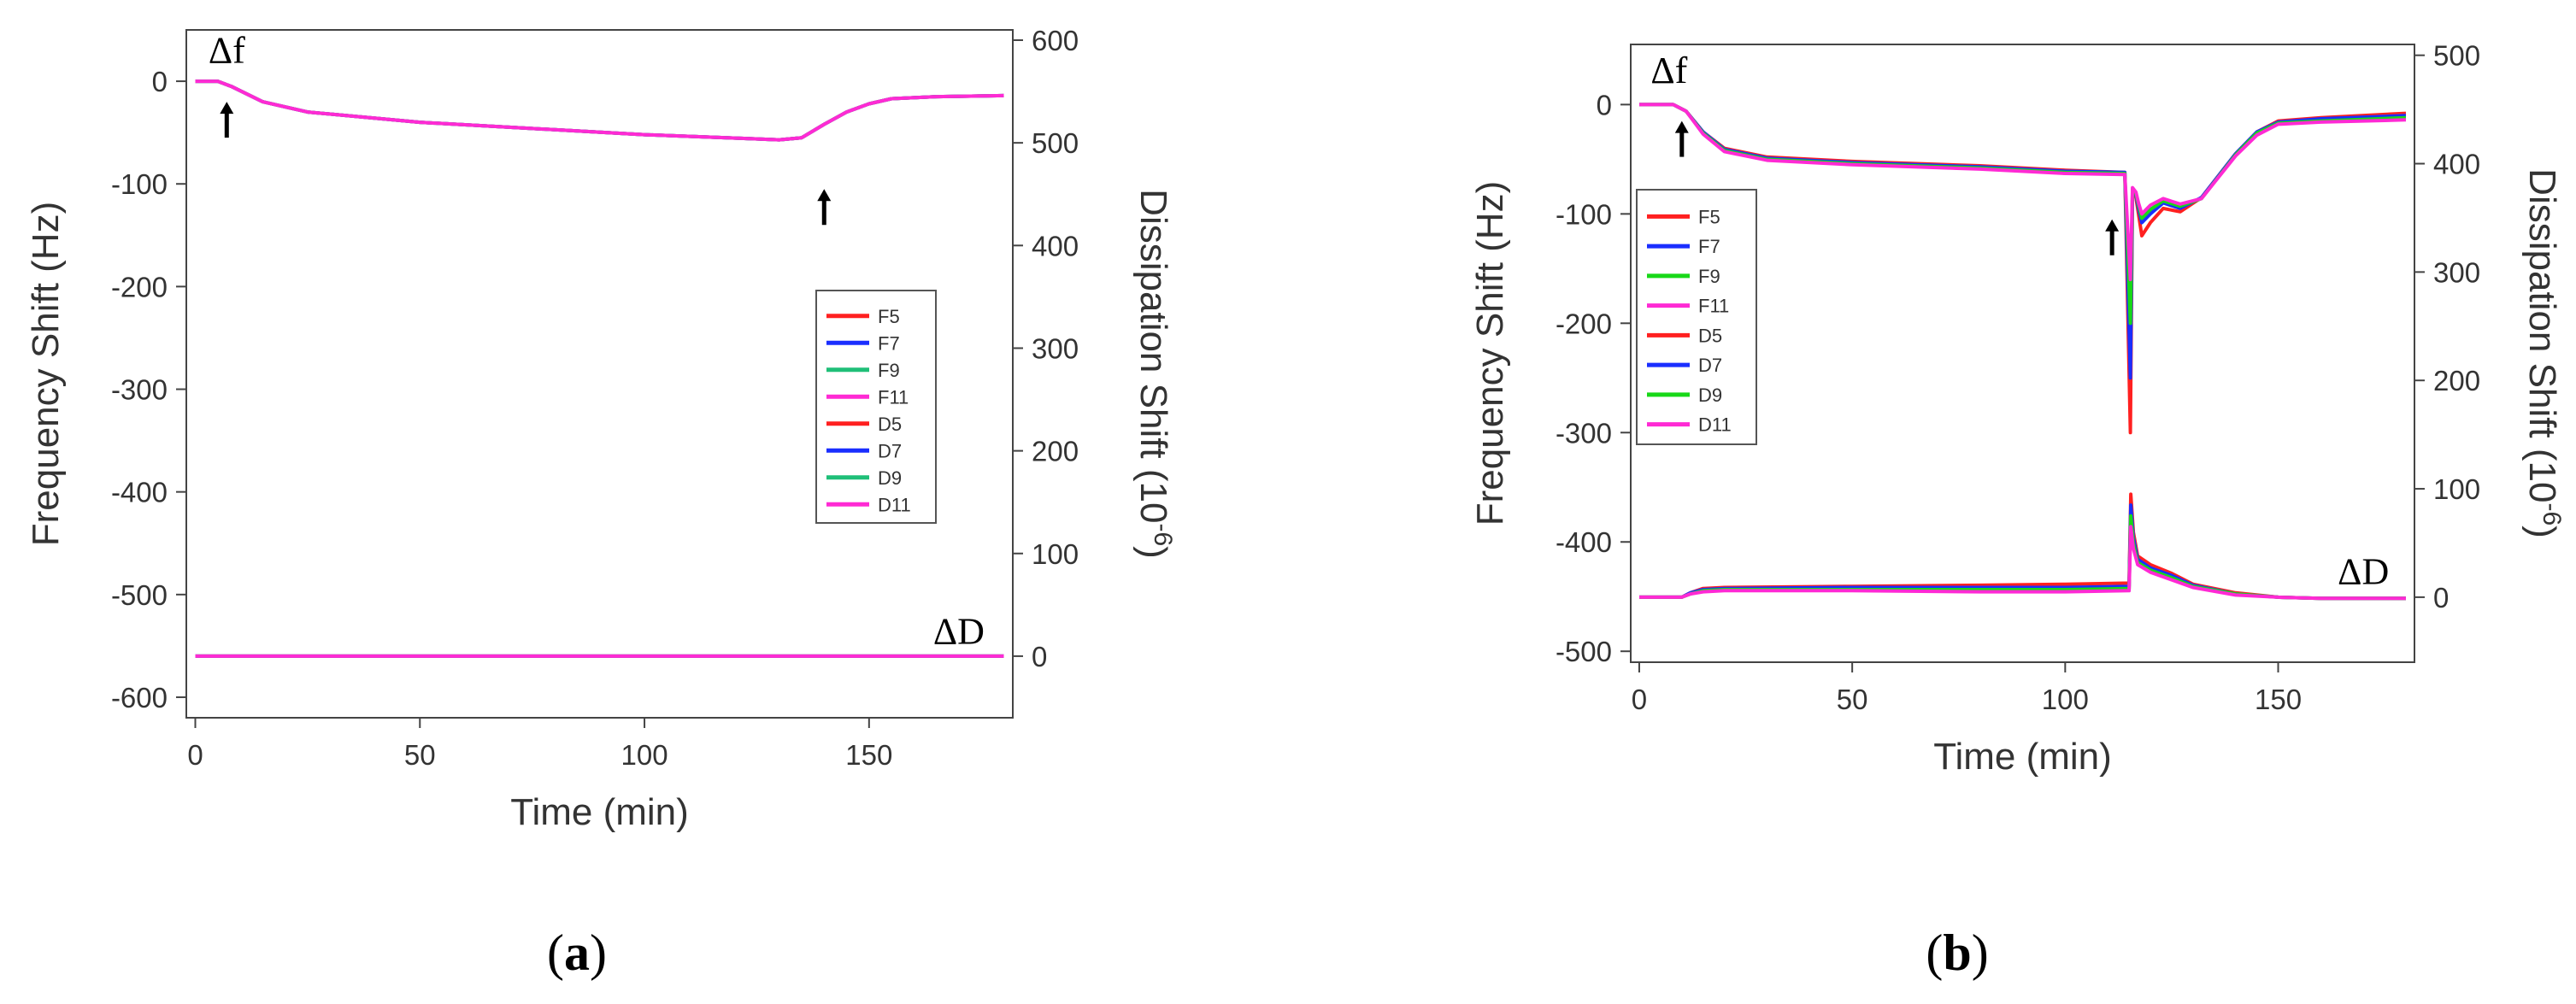 This screenshot has width=2576, height=1004. What do you see at coordinates (1957, 953) in the screenshot?
I see `panel-b-caption: (b)` at bounding box center [1957, 953].